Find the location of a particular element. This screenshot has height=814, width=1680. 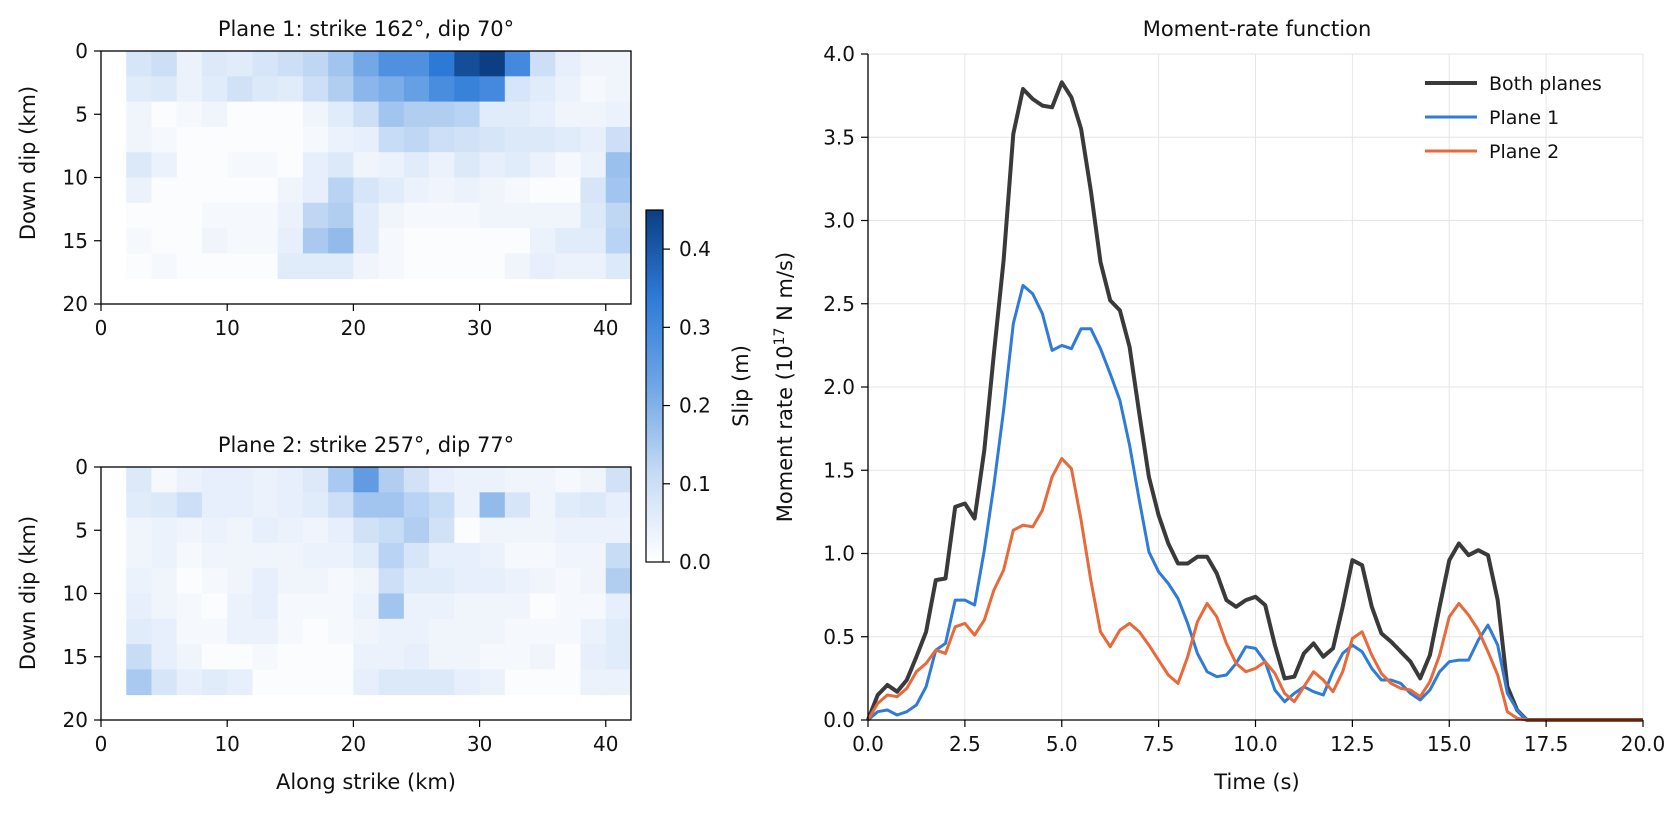

colorbar-bar is located at coordinates (654, 386).